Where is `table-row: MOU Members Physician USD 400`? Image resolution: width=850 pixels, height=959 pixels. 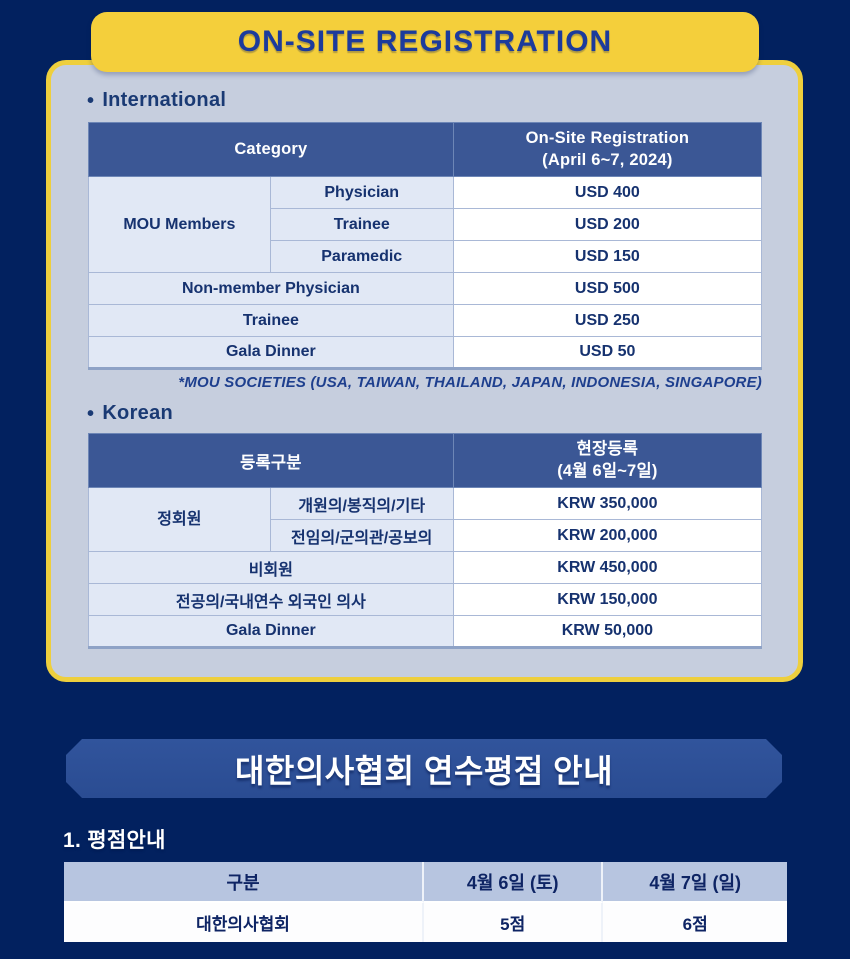 table-row: MOU Members Physician USD 400 is located at coordinates (425, 224).